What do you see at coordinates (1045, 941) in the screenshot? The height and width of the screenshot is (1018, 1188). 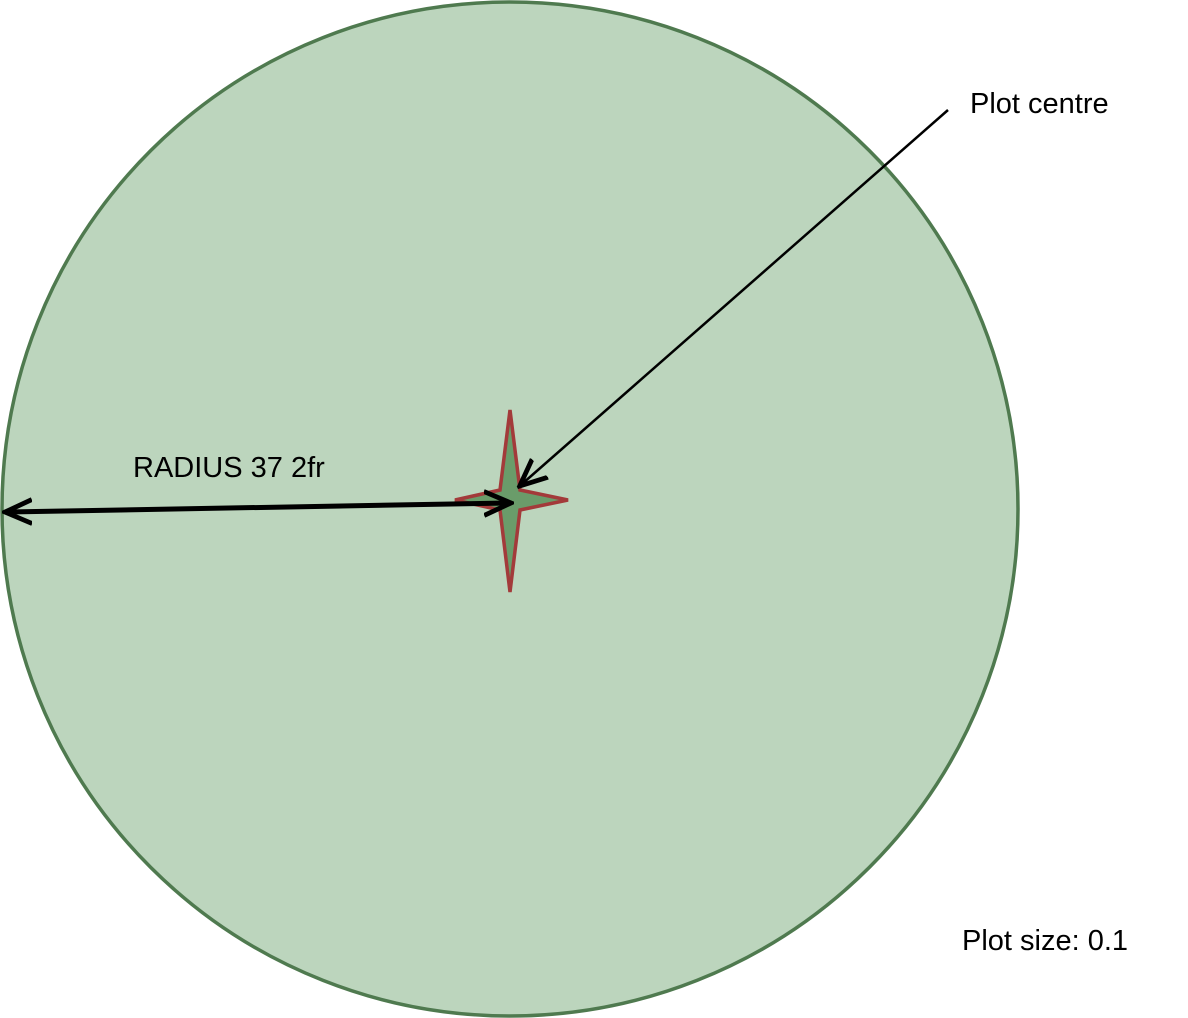 I see `plot-size-label: Plot size: 0.1` at bounding box center [1045, 941].